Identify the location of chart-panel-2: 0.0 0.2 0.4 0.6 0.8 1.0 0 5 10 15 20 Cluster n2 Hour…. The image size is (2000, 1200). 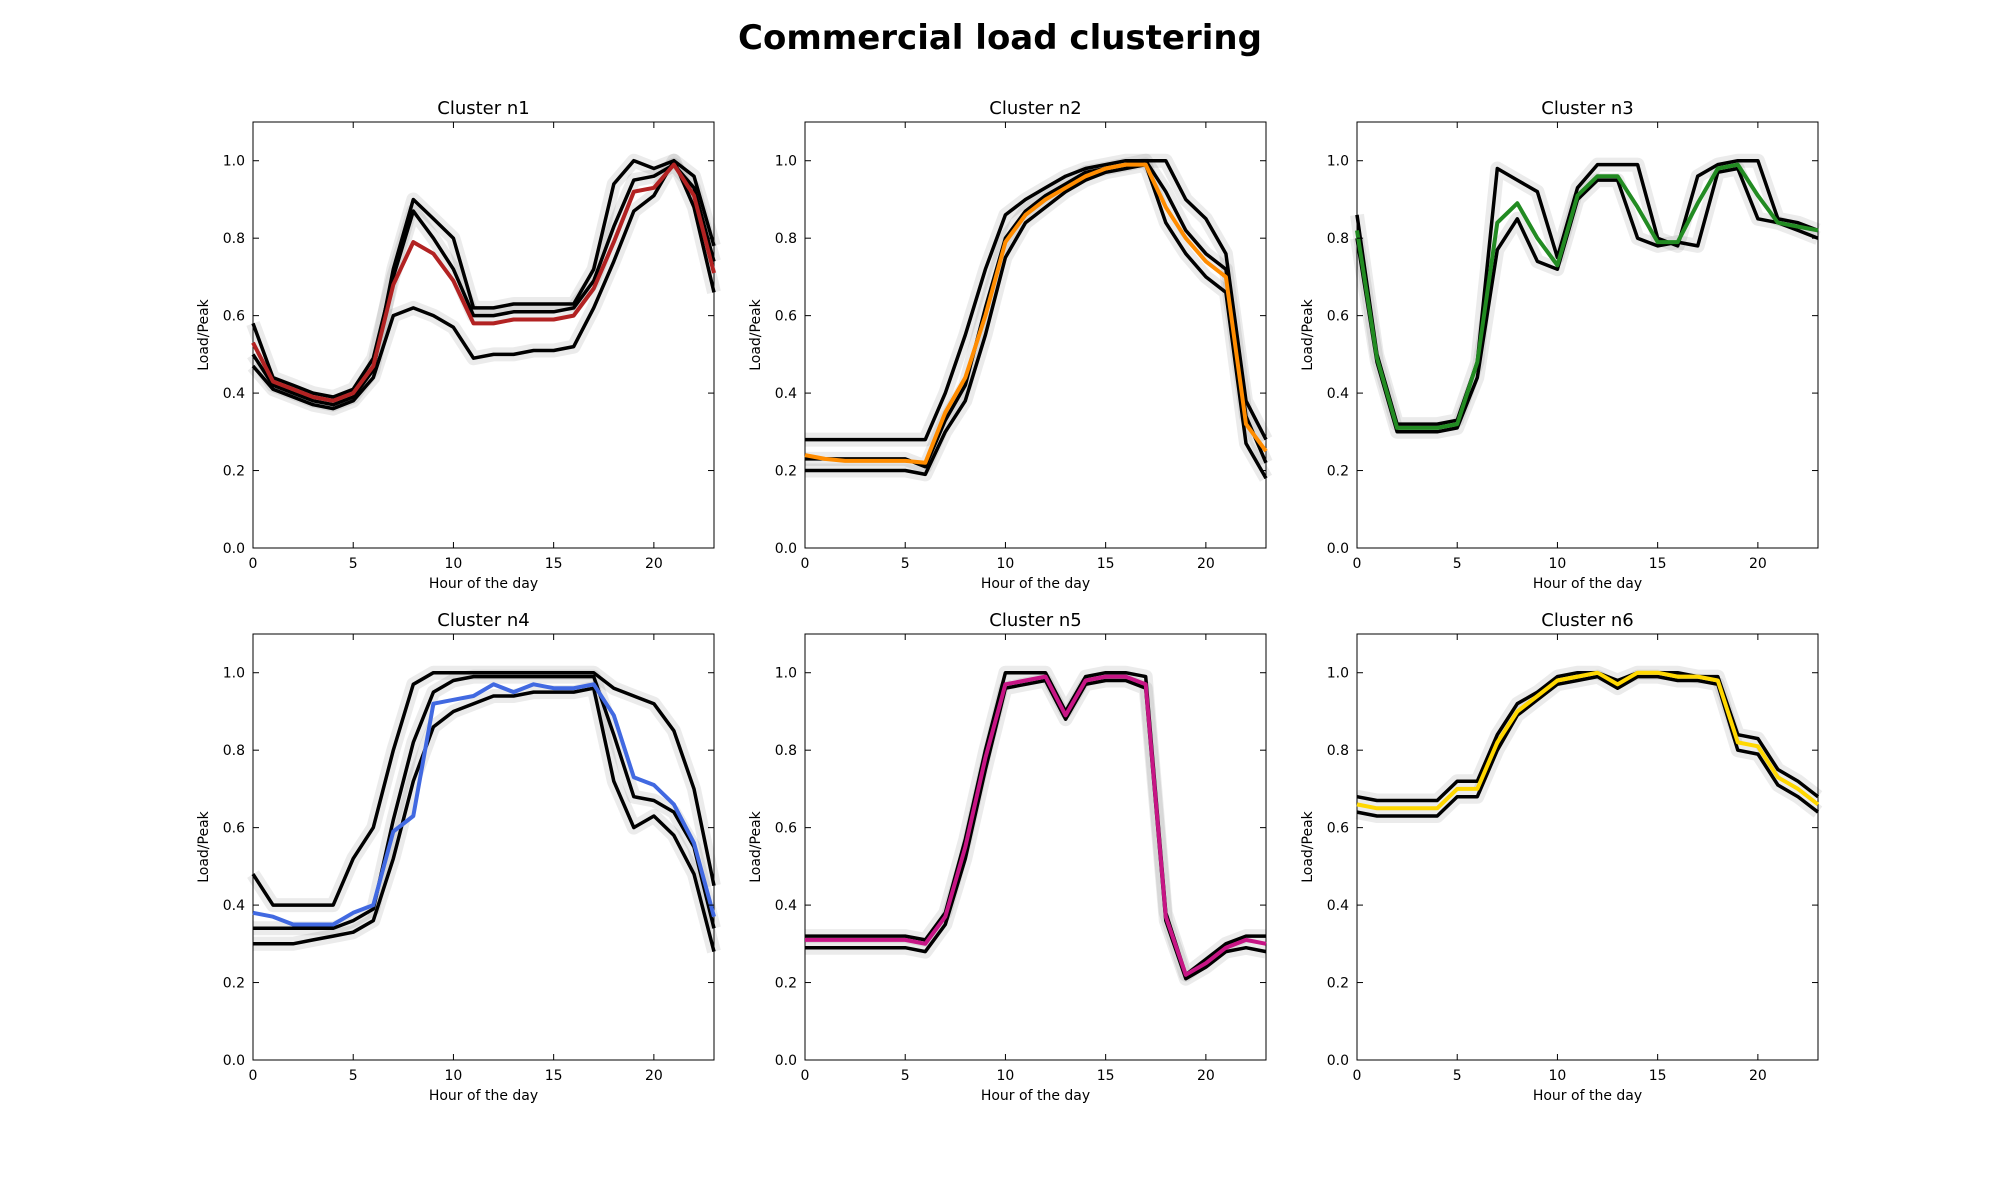
(1010, 345).